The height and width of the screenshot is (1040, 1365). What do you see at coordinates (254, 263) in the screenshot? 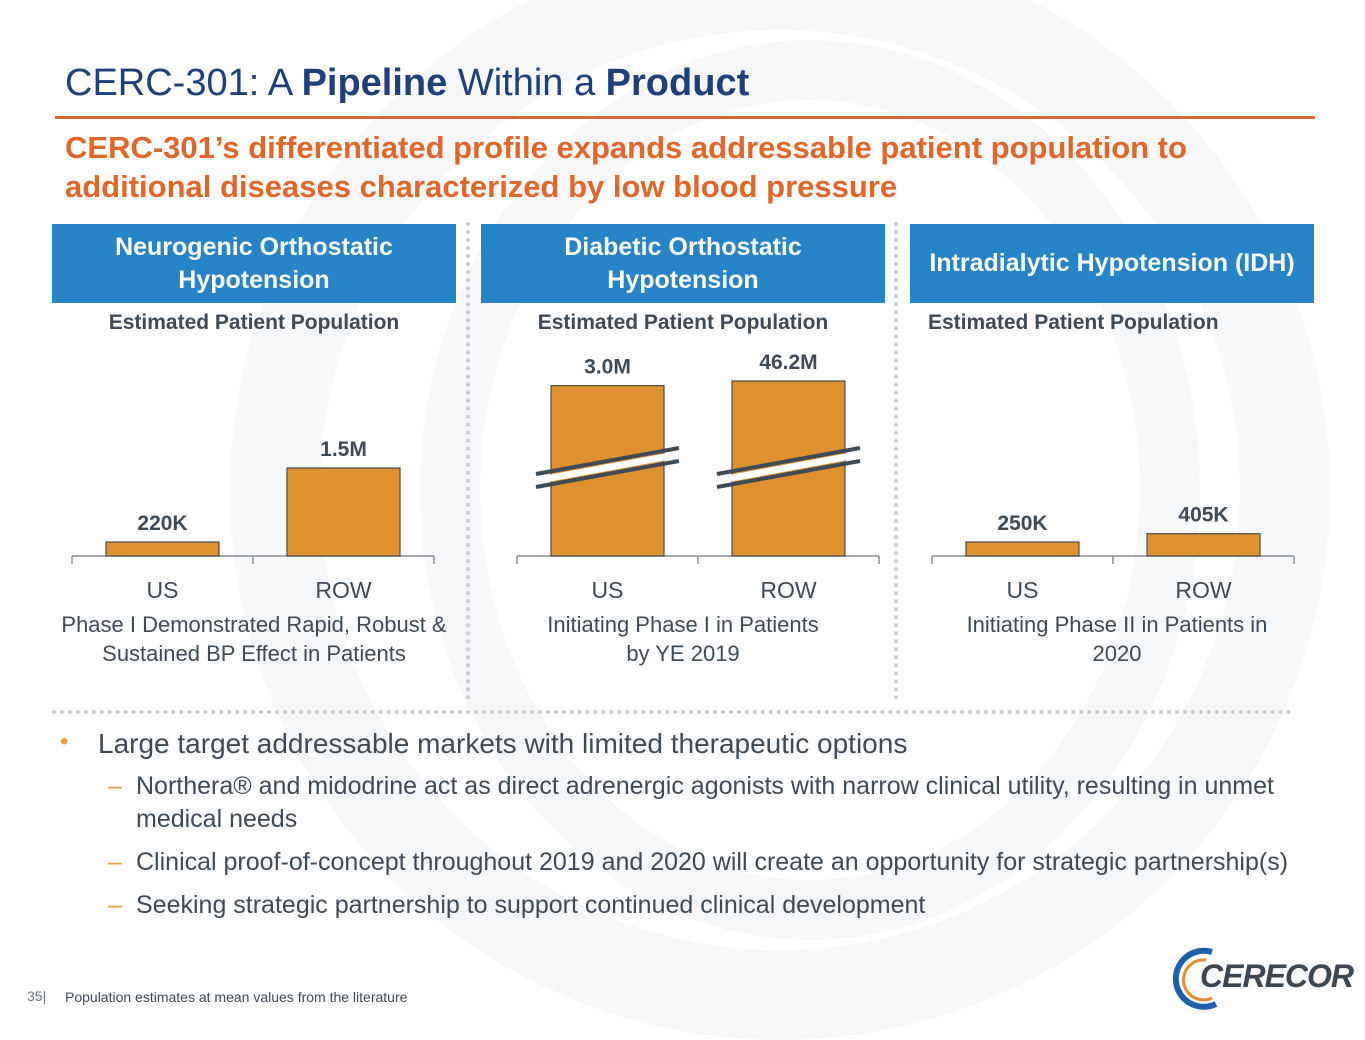
I see `column-header: Neurogenic Orthostatic Hypotension` at bounding box center [254, 263].